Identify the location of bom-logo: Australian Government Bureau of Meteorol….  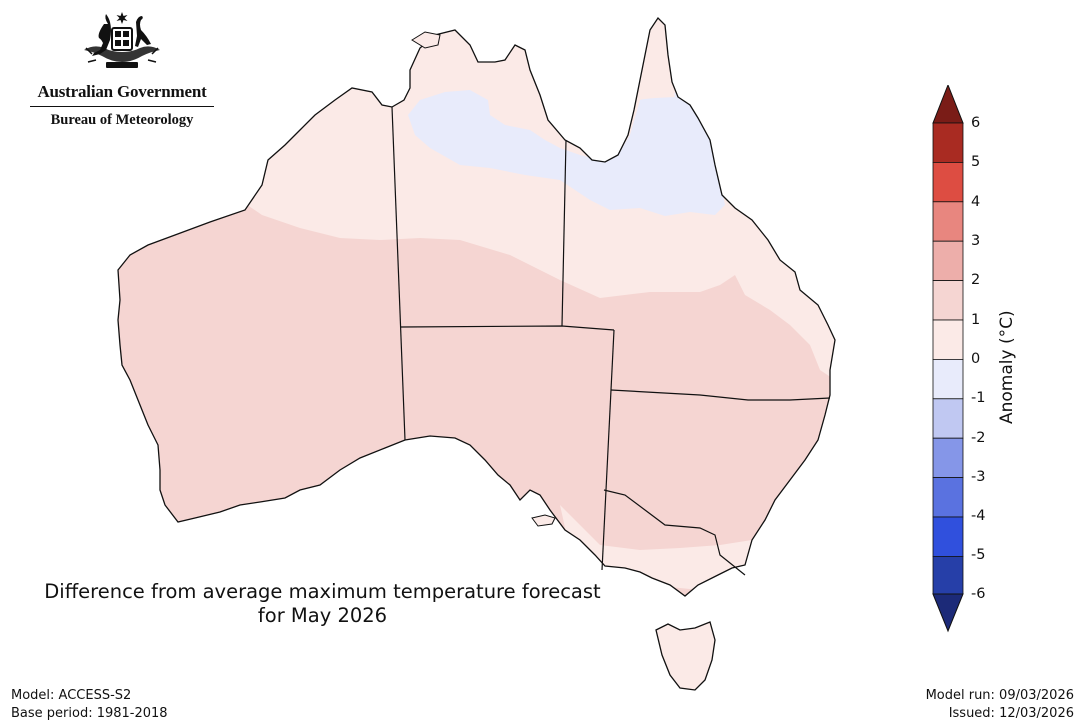
(122, 75).